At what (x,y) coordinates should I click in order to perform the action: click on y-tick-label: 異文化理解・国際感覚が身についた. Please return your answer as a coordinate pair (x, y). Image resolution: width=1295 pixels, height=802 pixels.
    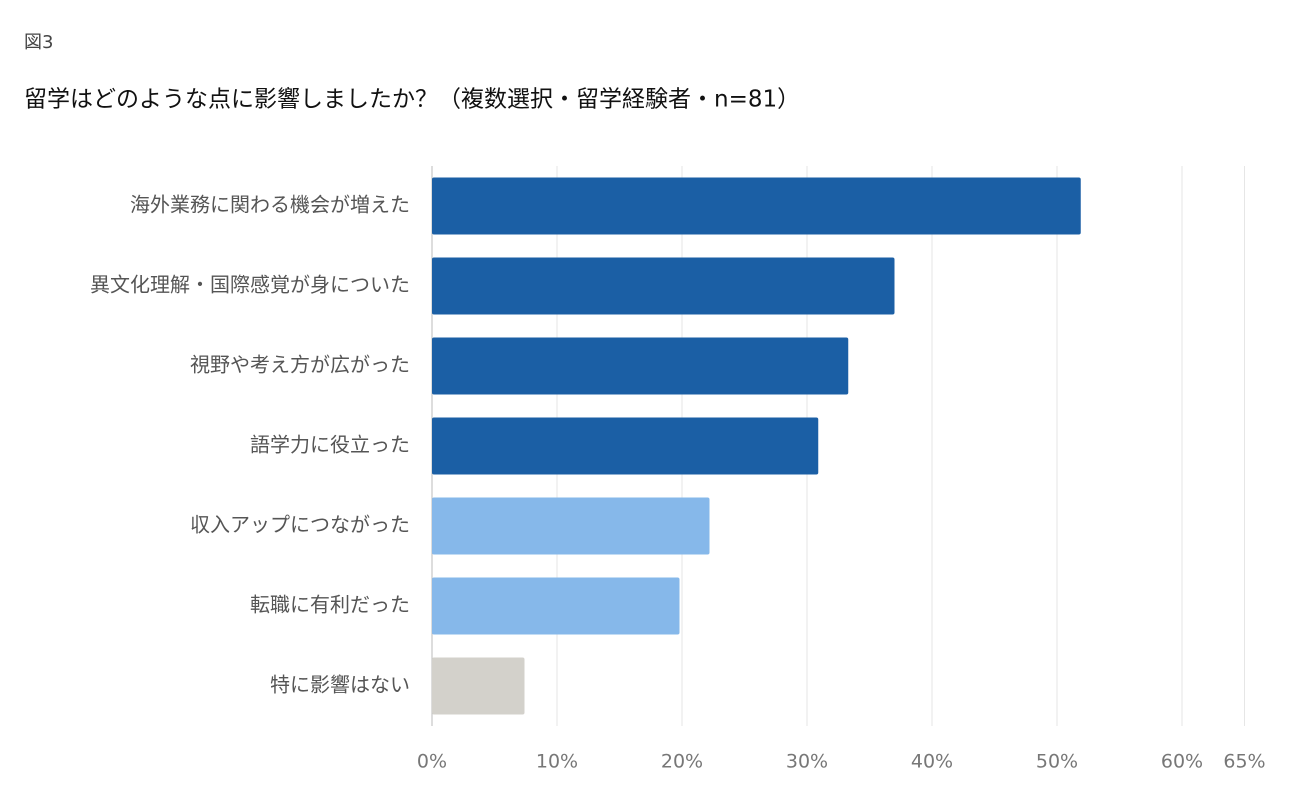
    Looking at the image, I should click on (250, 285).